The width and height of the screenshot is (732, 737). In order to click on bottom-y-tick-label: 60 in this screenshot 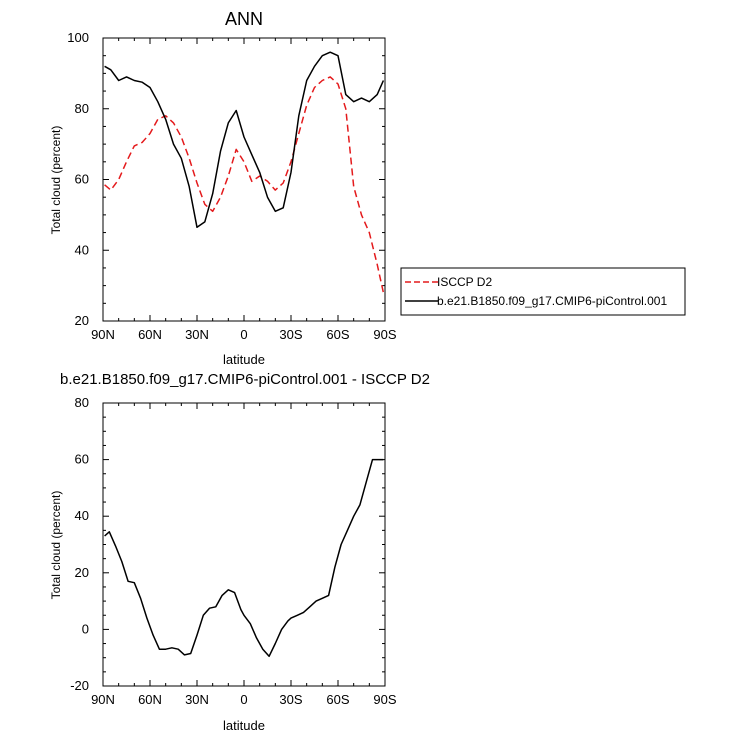, I will do `click(82, 459)`.